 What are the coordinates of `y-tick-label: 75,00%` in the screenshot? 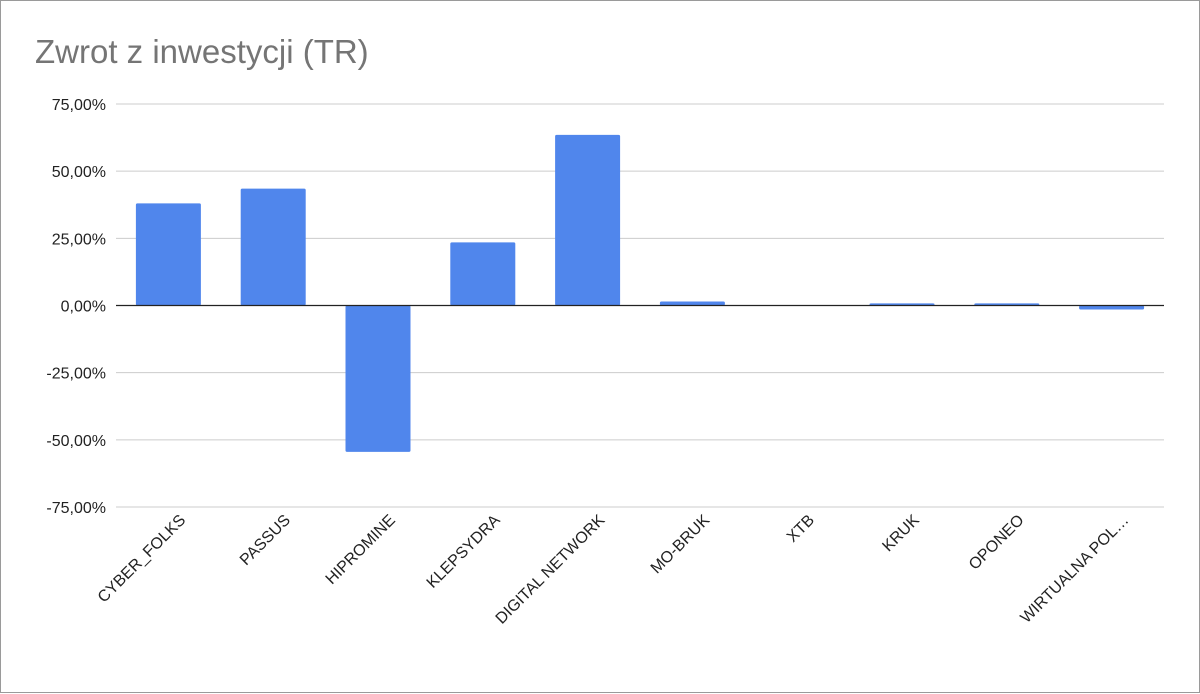 It's located at (79, 105).